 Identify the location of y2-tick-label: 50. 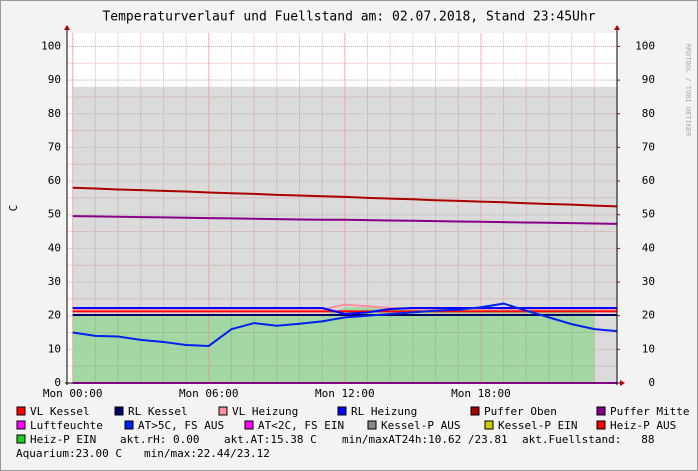
(648, 214).